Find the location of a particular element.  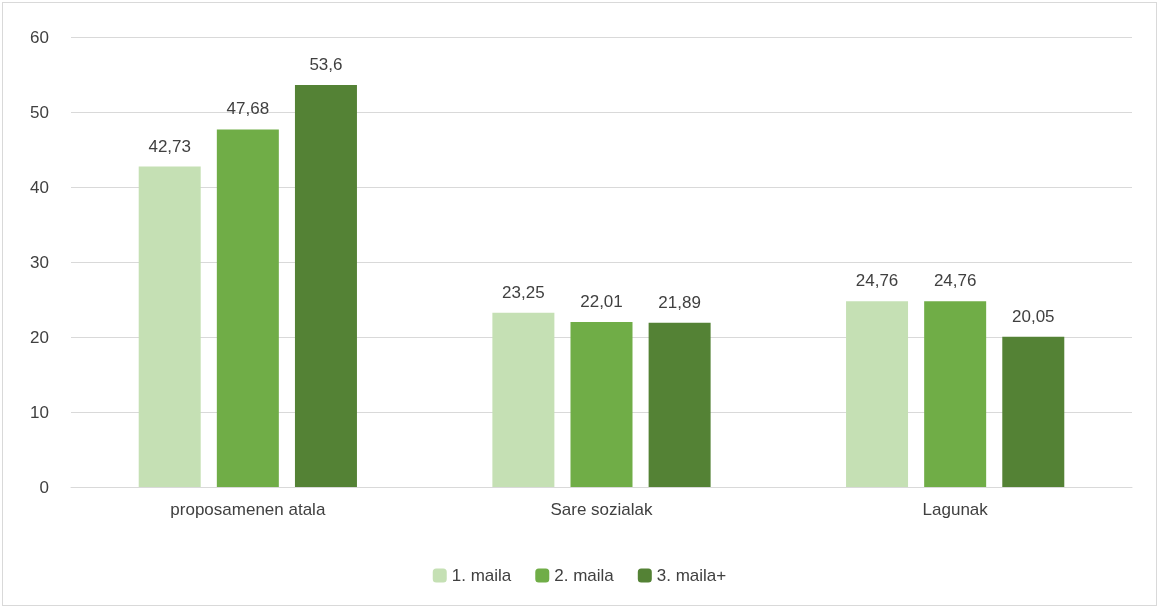

legend-label: 3. maila+ is located at coordinates (691, 575).